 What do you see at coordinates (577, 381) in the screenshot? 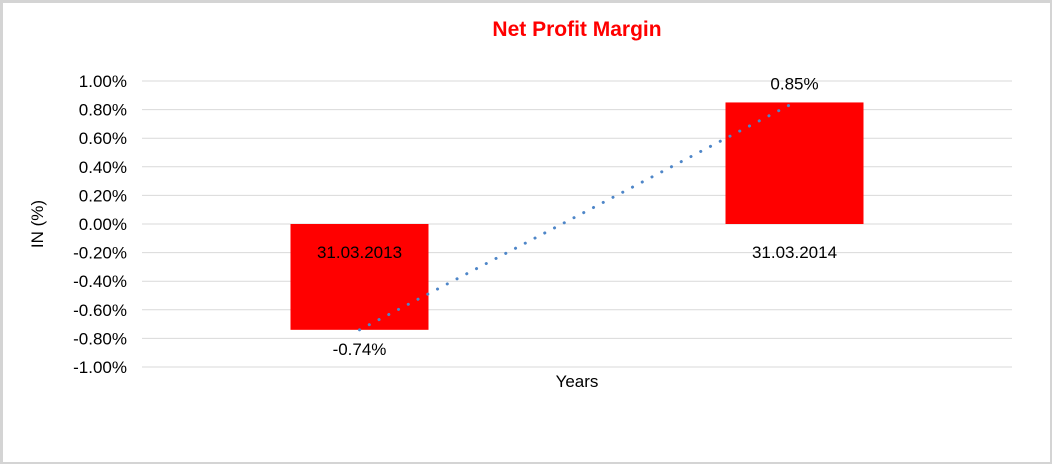
I see `x-axis-title: Years` at bounding box center [577, 381].